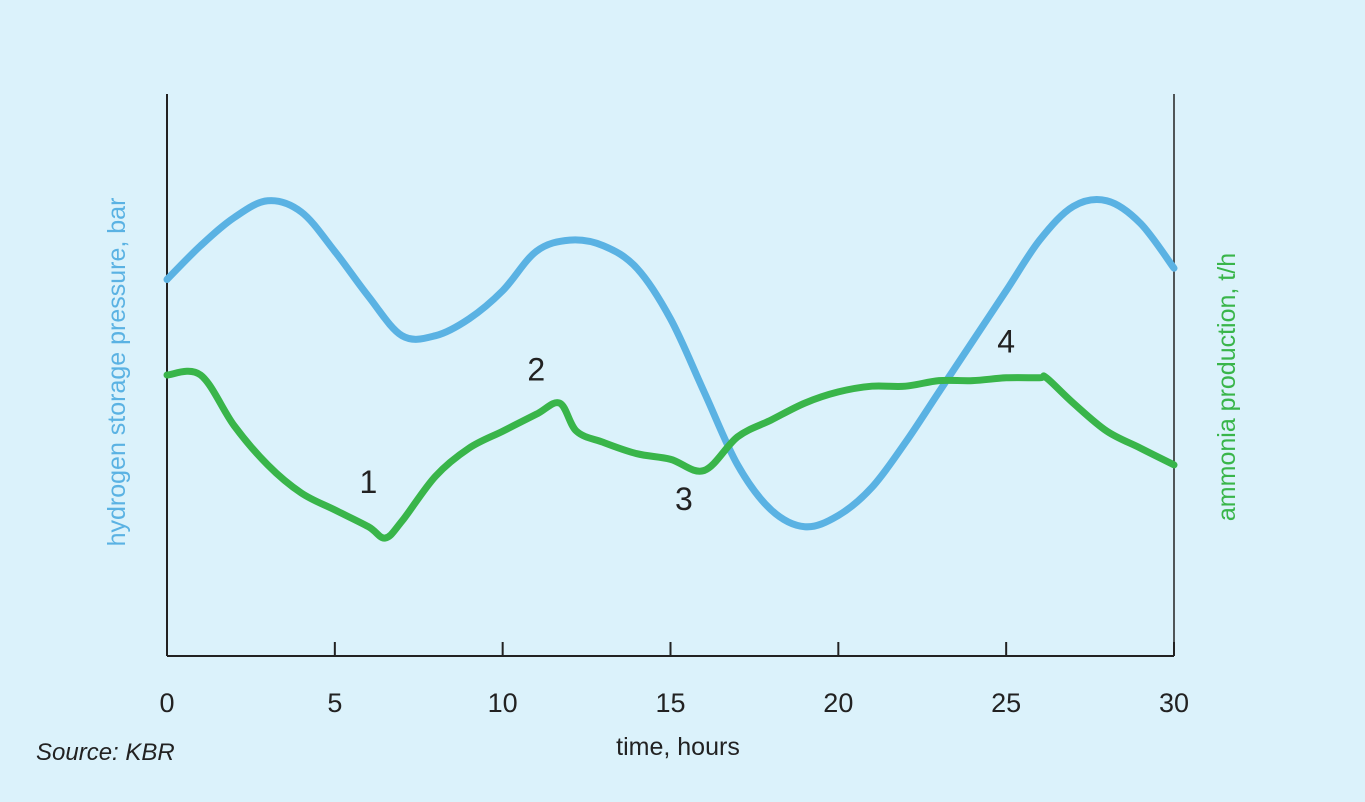 The width and height of the screenshot is (1365, 802). I want to click on x-tick-label: 10, so click(503, 703).